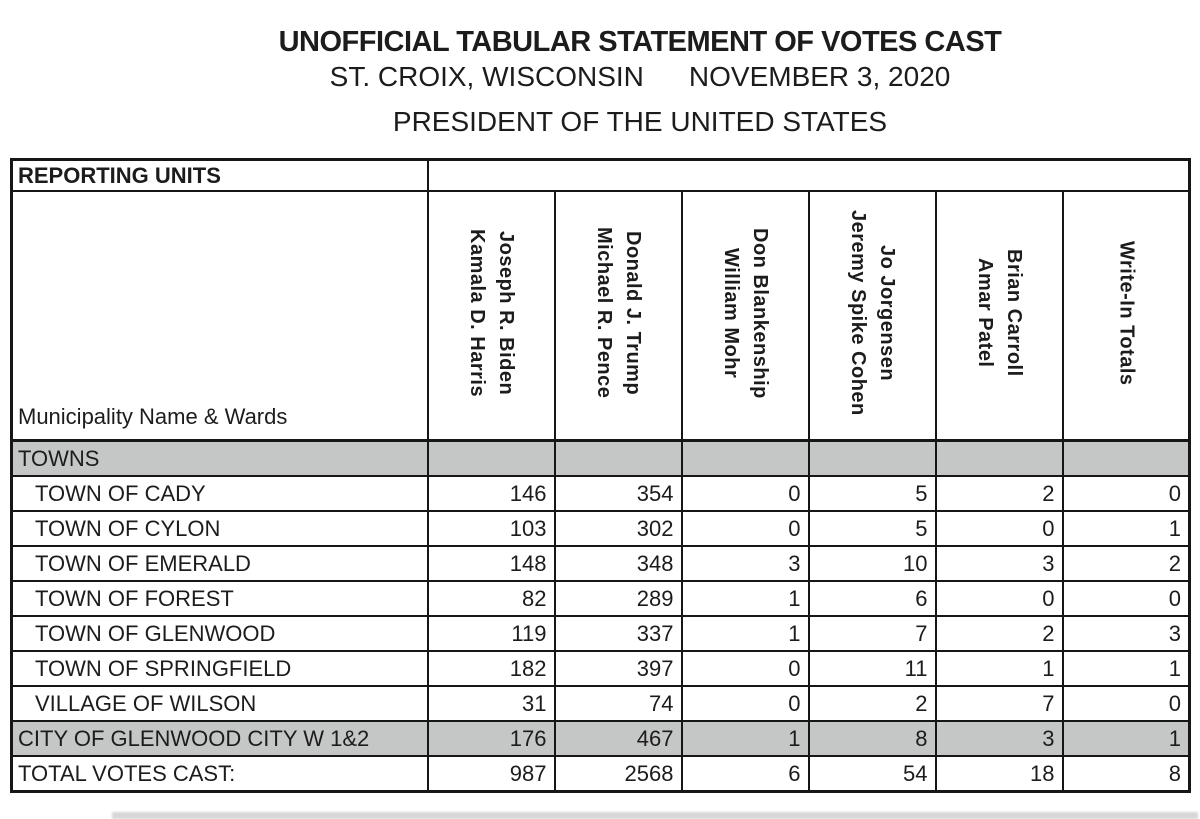 This screenshot has height=819, width=1200. I want to click on municipality-cell: CITY OF GLENWOOD CITY W 1&2, so click(219, 738).